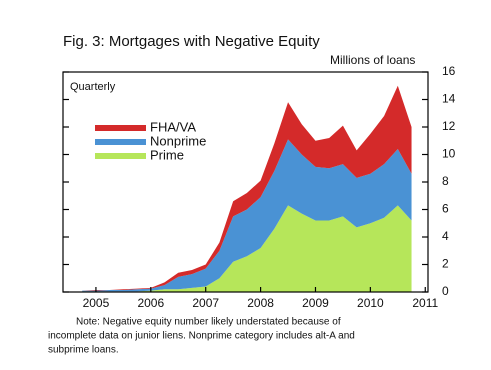  Describe the element at coordinates (191, 41) in the screenshot. I see `chart-title: Fig. 3: Mortgages with Negative Equity` at that location.